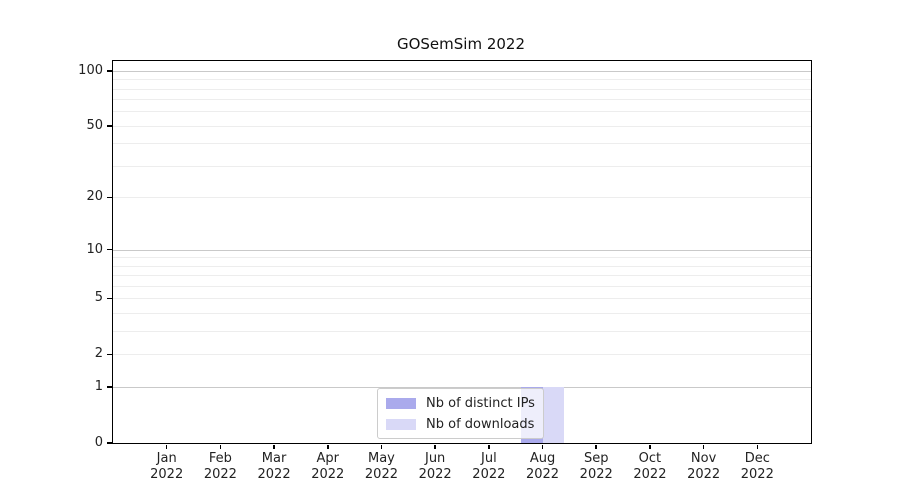 The image size is (900, 500). What do you see at coordinates (553, 415) in the screenshot?
I see `bar-downloads` at bounding box center [553, 415].